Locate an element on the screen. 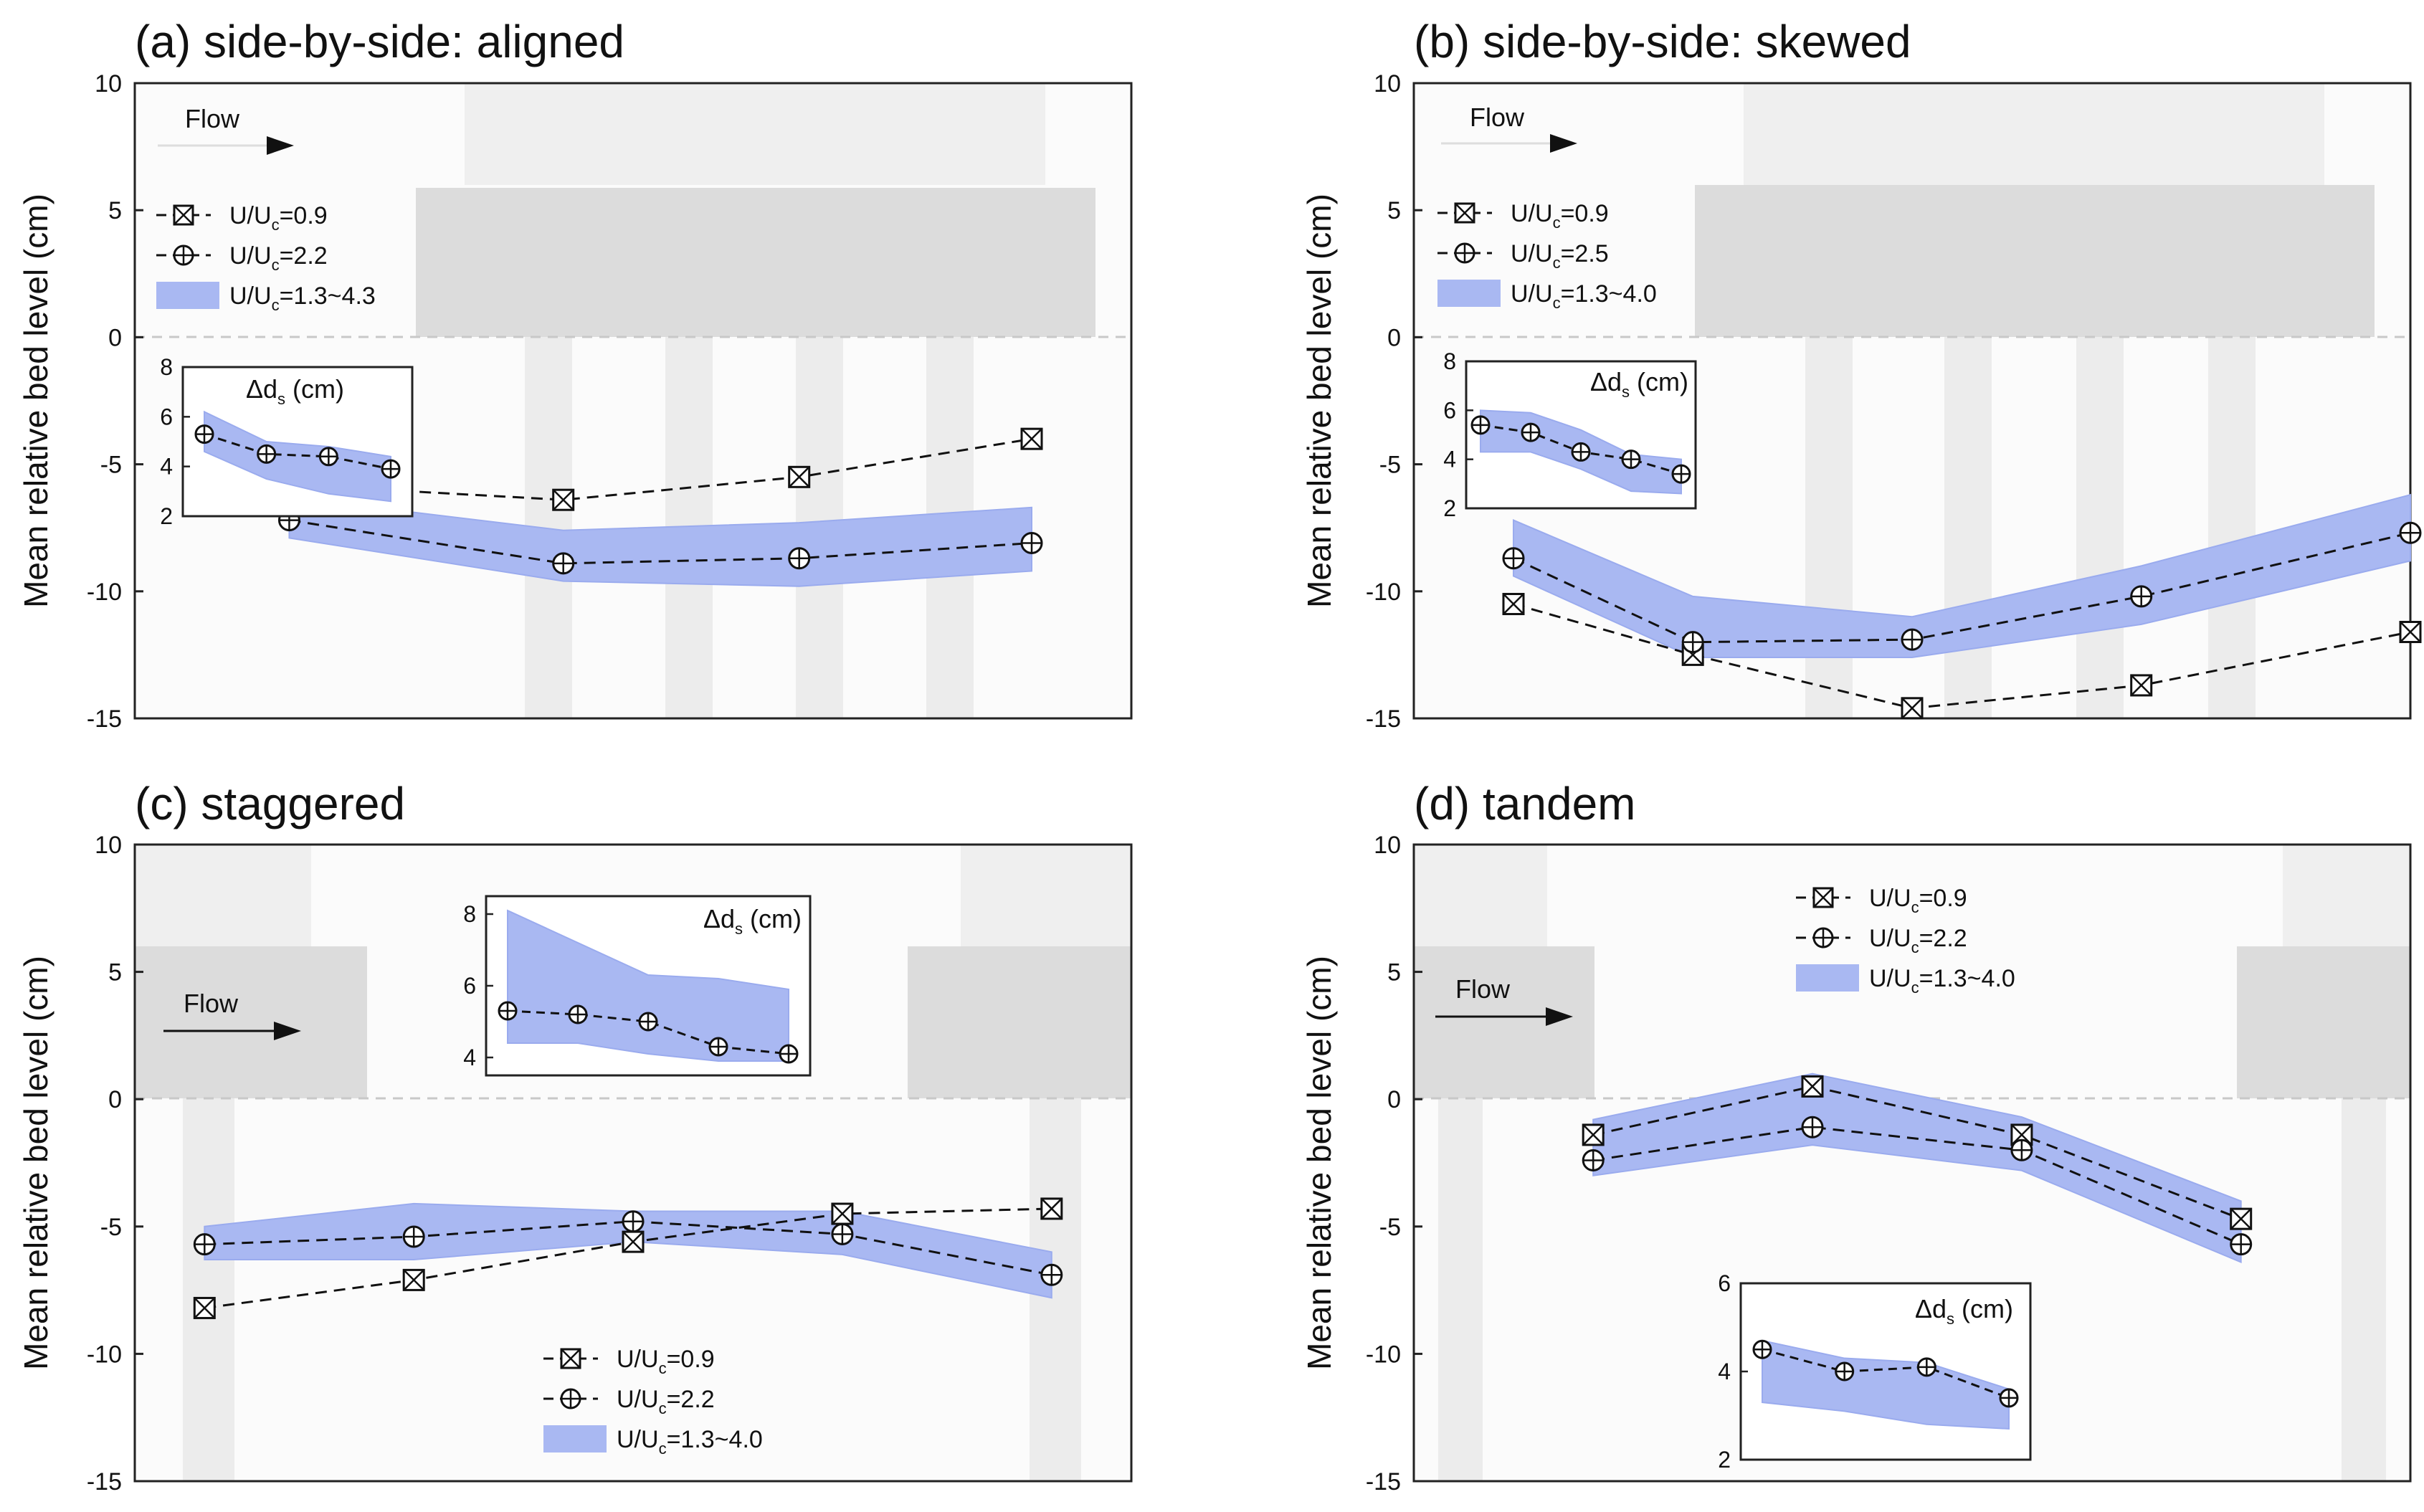  inset-title: Δds (cm) is located at coordinates (753, 921).